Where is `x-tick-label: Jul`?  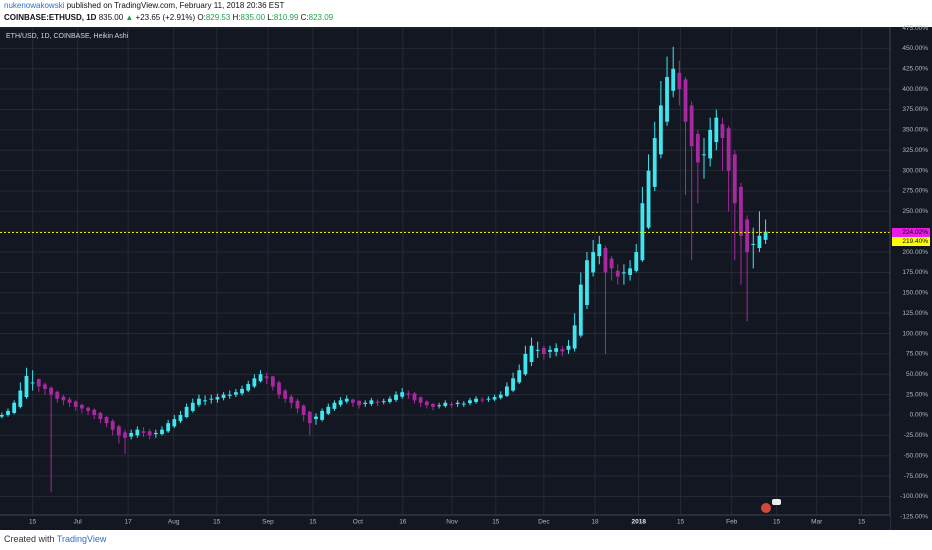 x-tick-label: Jul is located at coordinates (77, 522).